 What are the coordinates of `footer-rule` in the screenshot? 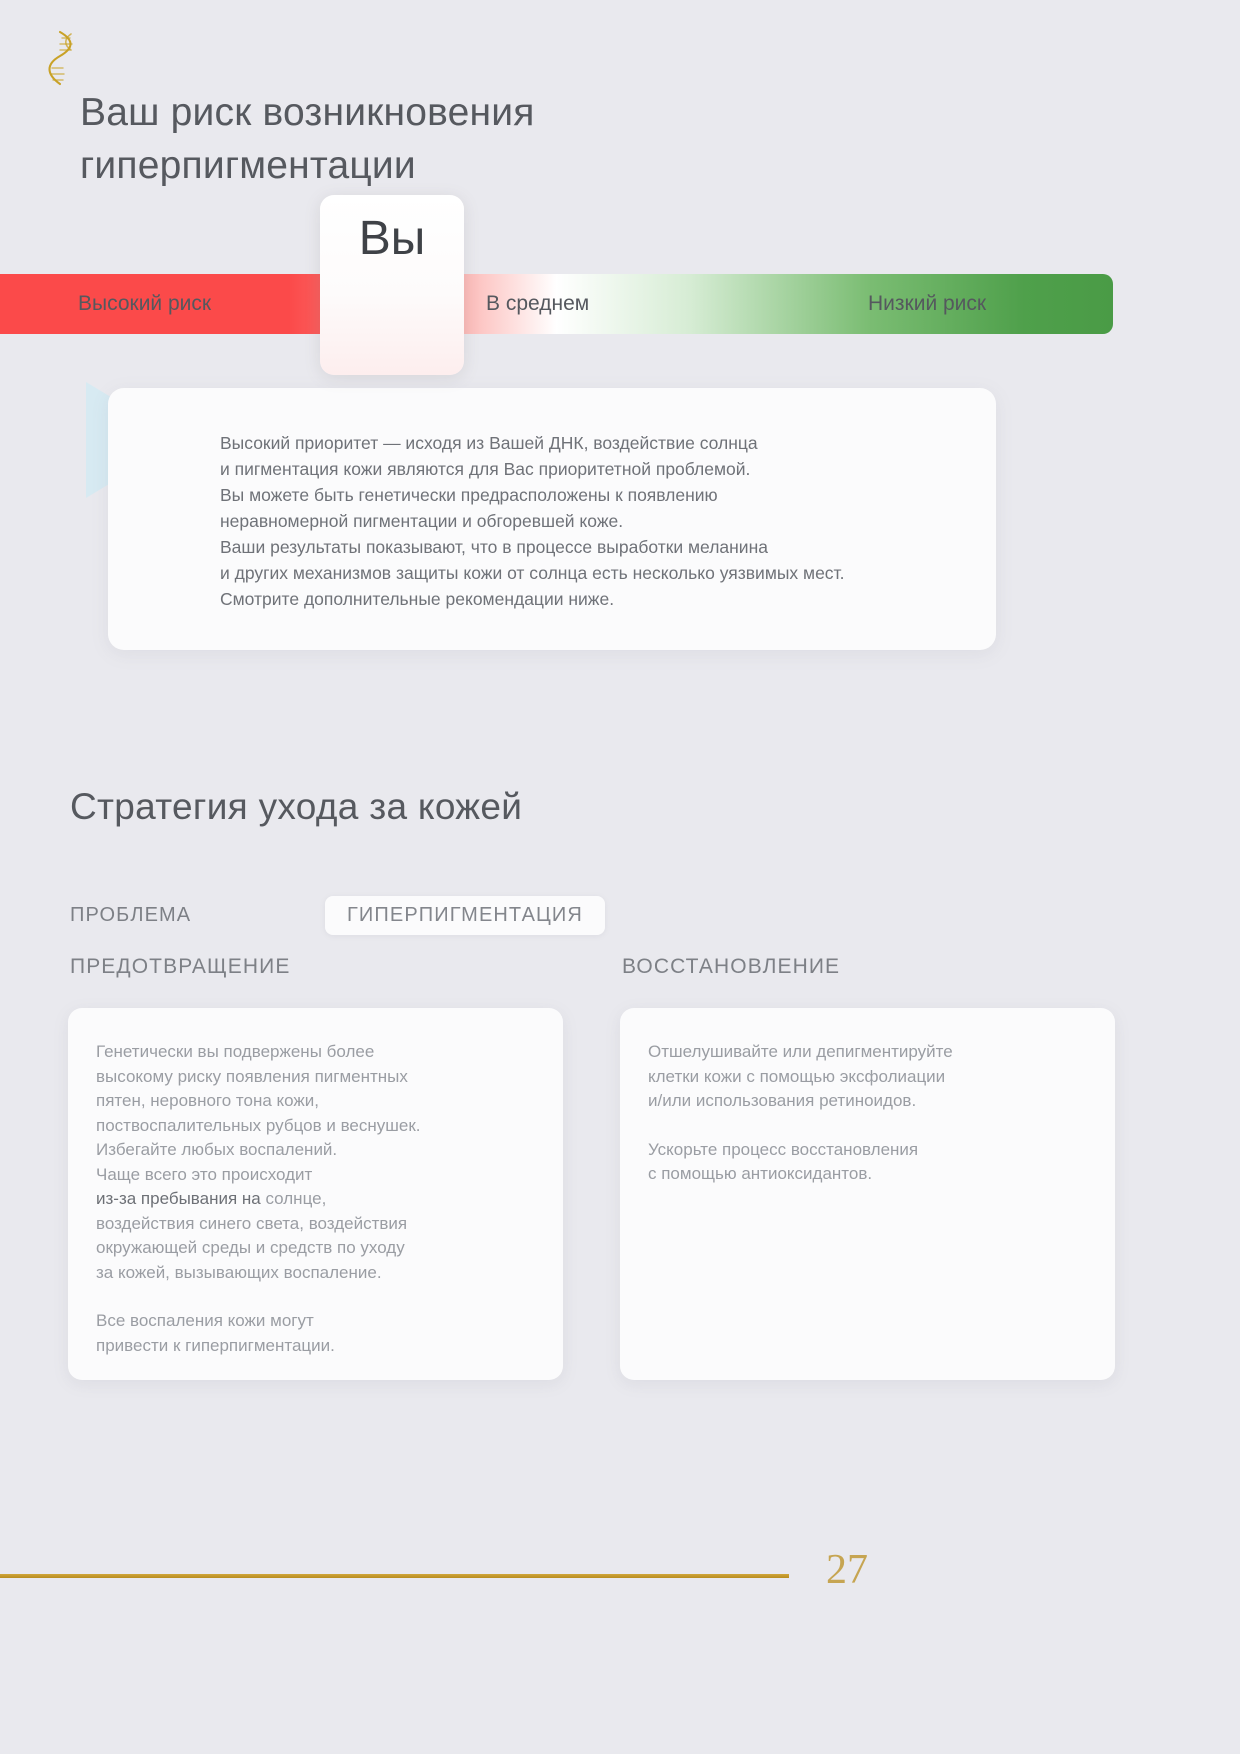 It's located at (394, 1576).